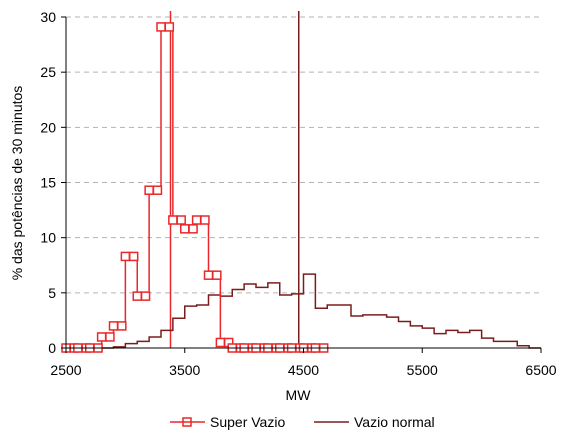  What do you see at coordinates (422, 370) in the screenshot?
I see `x-tick-label-5500: 5500` at bounding box center [422, 370].